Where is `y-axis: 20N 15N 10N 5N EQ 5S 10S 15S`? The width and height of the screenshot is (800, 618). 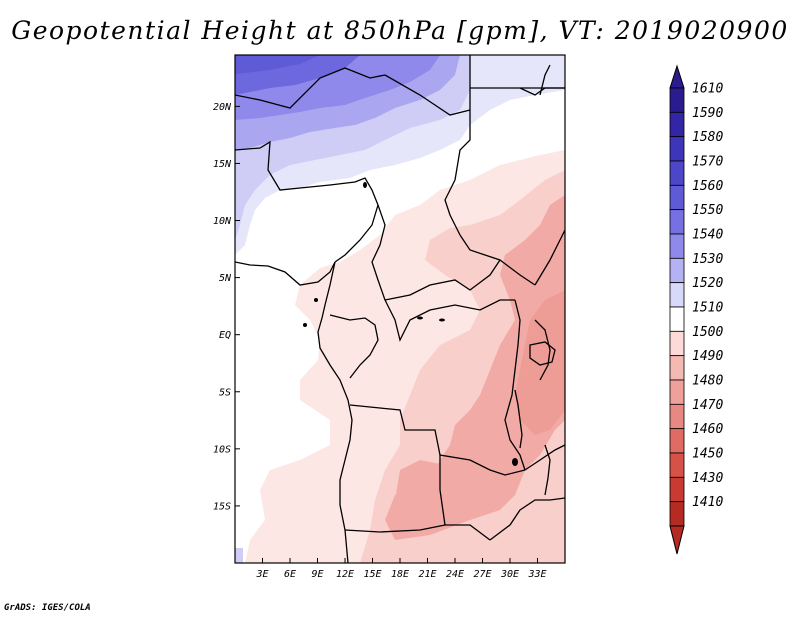 y-axis: 20N 15N 10N 5N EQ 5S 10S 15S is located at coordinates (226, 307).